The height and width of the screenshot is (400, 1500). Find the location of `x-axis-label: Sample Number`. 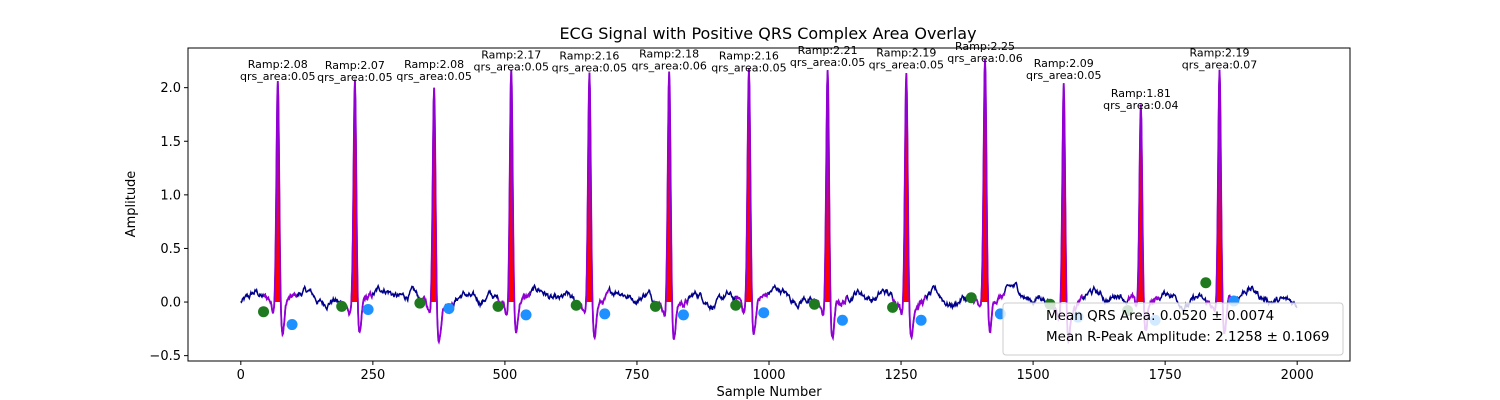

x-axis-label: Sample Number is located at coordinates (769, 392).